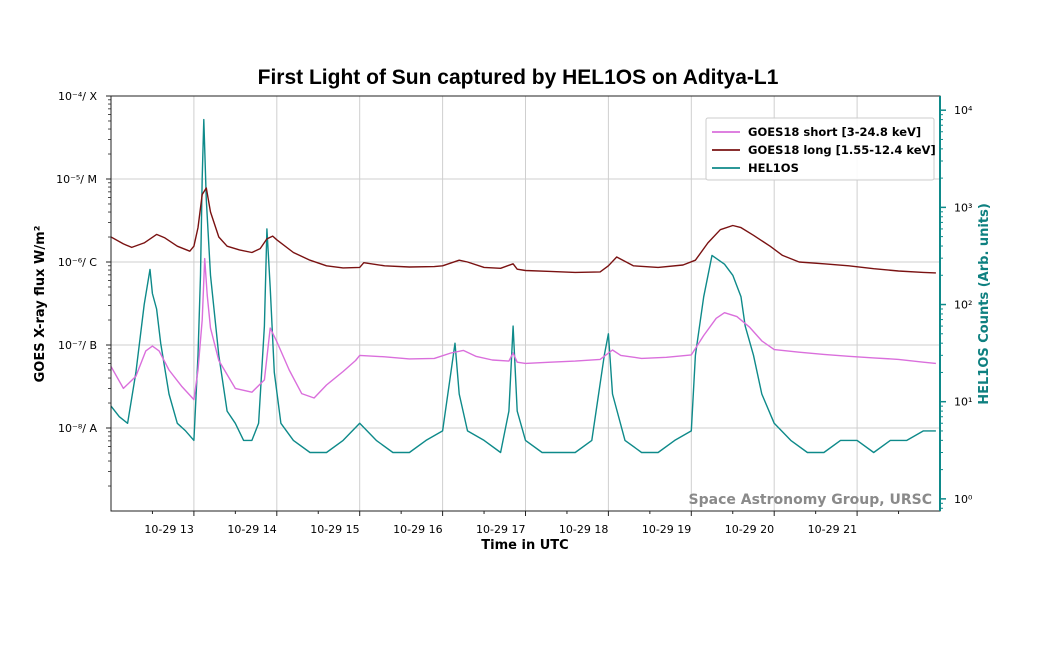 The image size is (1050, 650). What do you see at coordinates (76, 179) in the screenshot?
I see `y-left-tick-label-1: 10⁻⁵/ M` at bounding box center [76, 179].